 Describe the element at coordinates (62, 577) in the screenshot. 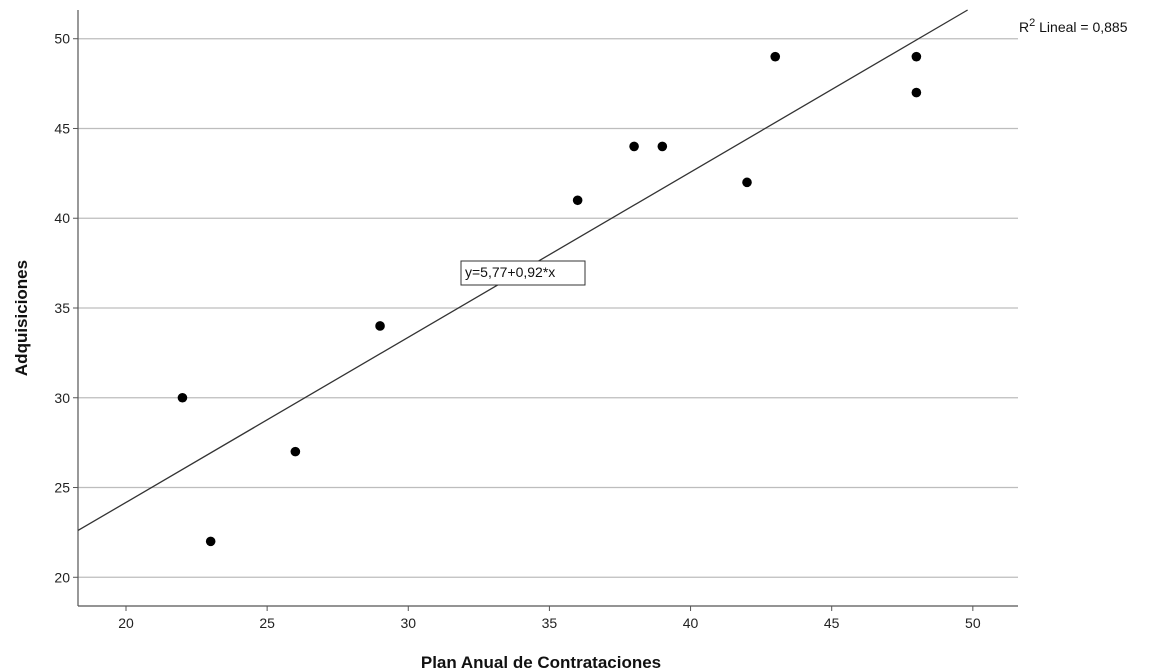

I see `y-tick-label: 20` at that location.